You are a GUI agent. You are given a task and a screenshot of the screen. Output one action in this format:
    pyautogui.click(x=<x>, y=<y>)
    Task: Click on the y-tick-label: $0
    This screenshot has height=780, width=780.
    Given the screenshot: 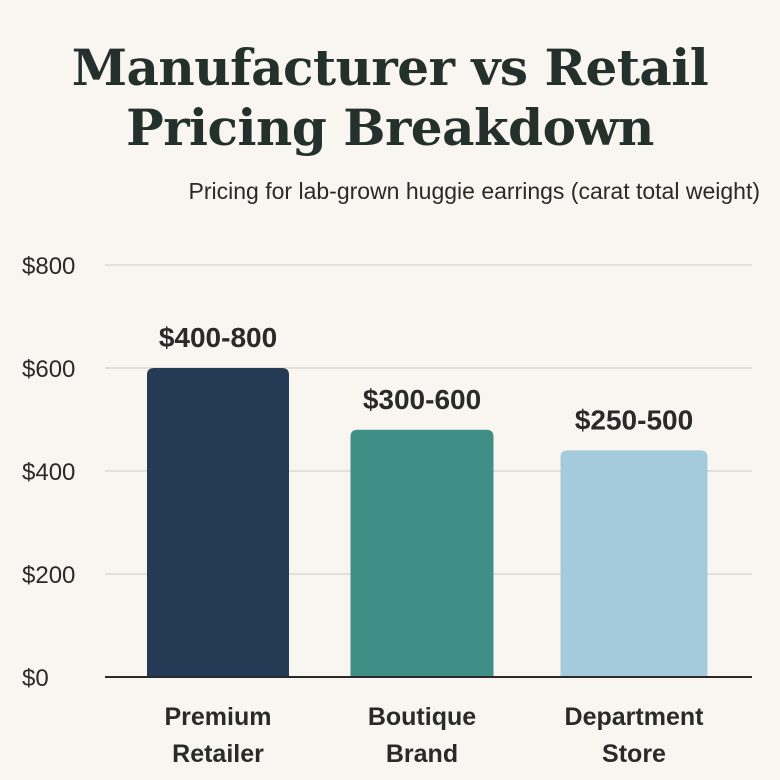 What is the action you would take?
    pyautogui.click(x=35, y=678)
    